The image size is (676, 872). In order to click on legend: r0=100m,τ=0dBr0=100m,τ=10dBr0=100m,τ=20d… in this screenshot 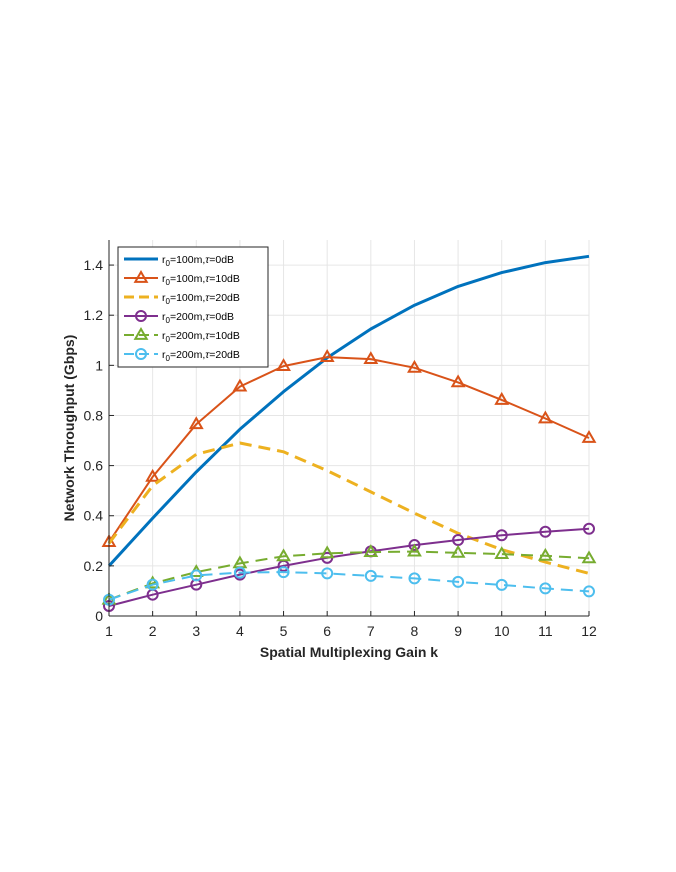, I will do `click(193, 307)`.